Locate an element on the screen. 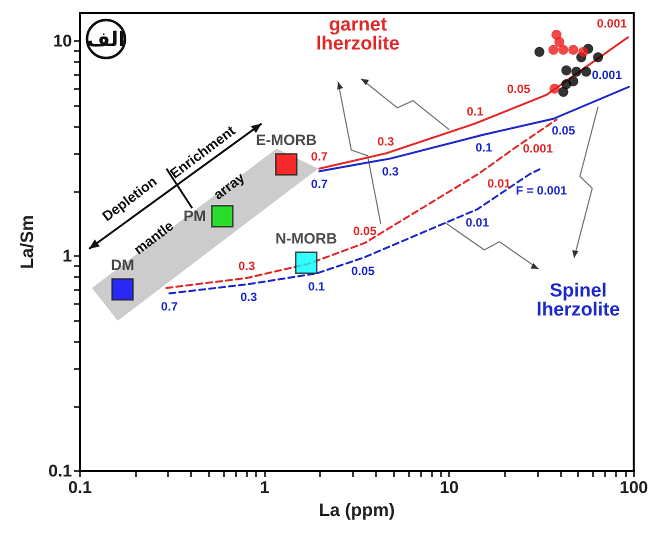 The image size is (651, 538). y-tick-label: 1 is located at coordinates (67, 256).